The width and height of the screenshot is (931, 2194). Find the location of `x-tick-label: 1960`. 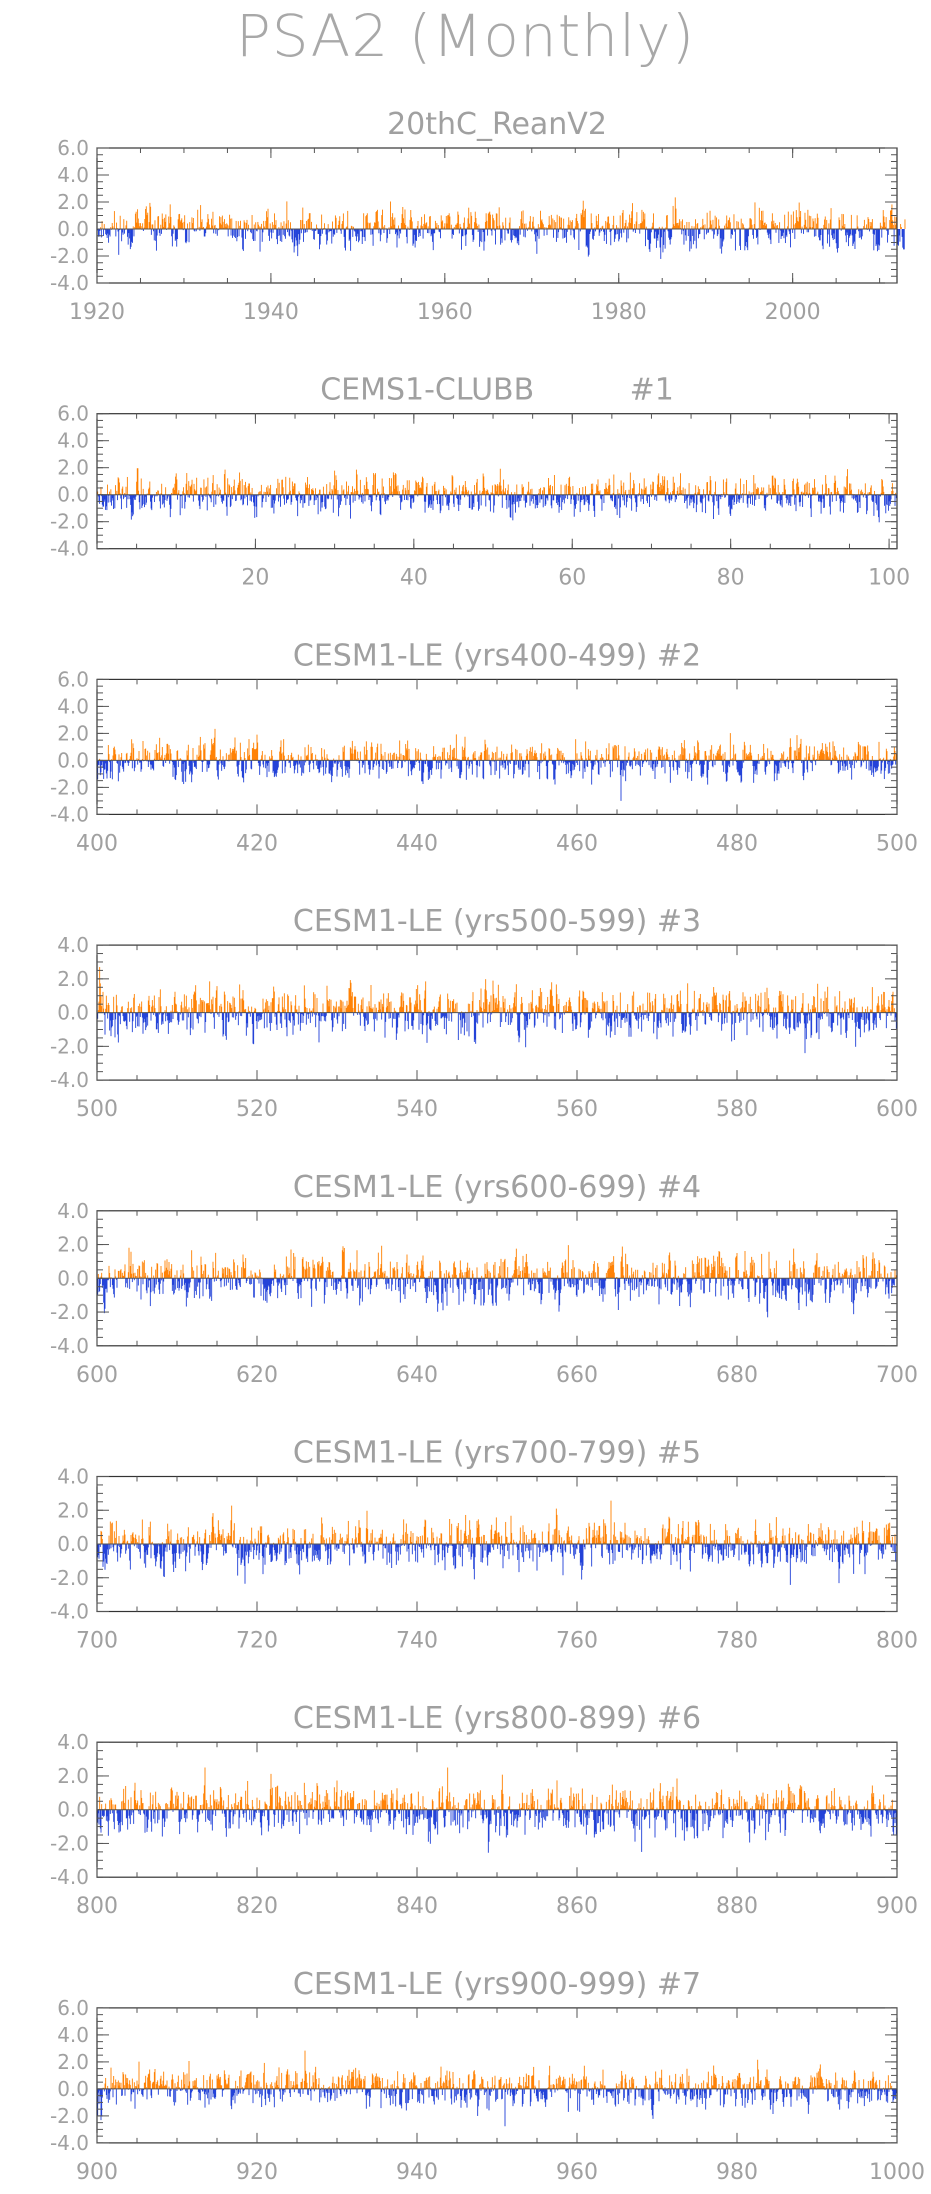

x-tick-label: 1960 is located at coordinates (445, 312).